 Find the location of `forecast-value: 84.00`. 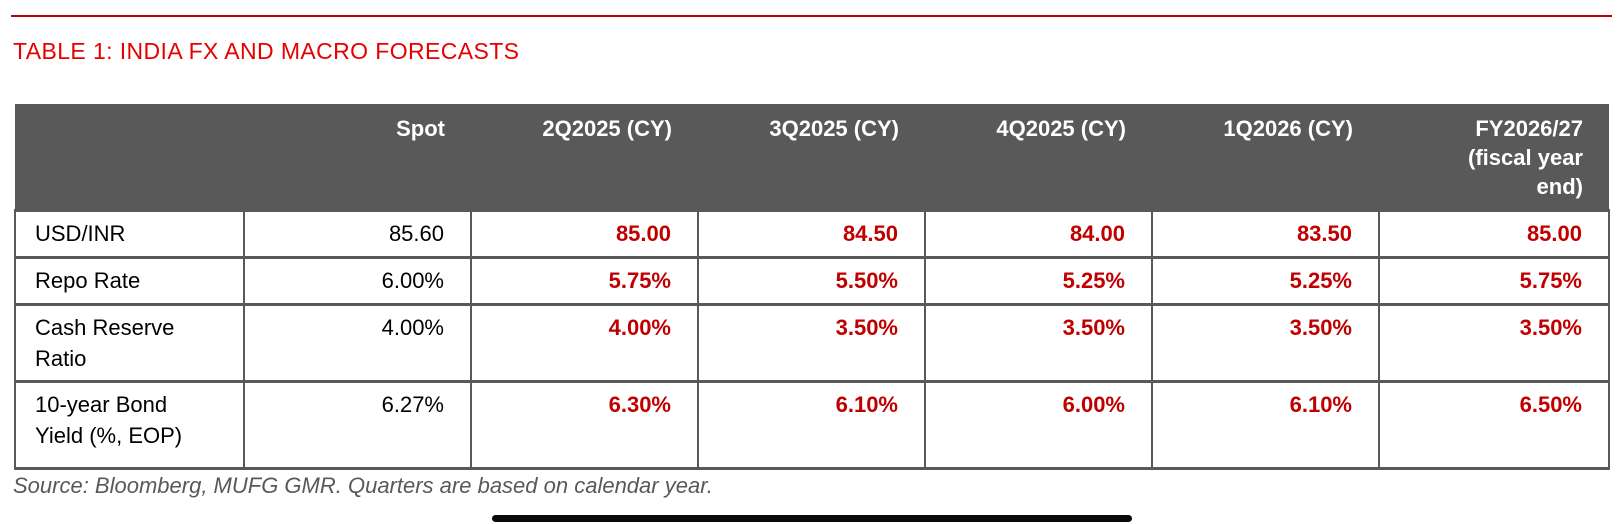

forecast-value: 84.00 is located at coordinates (1038, 234).